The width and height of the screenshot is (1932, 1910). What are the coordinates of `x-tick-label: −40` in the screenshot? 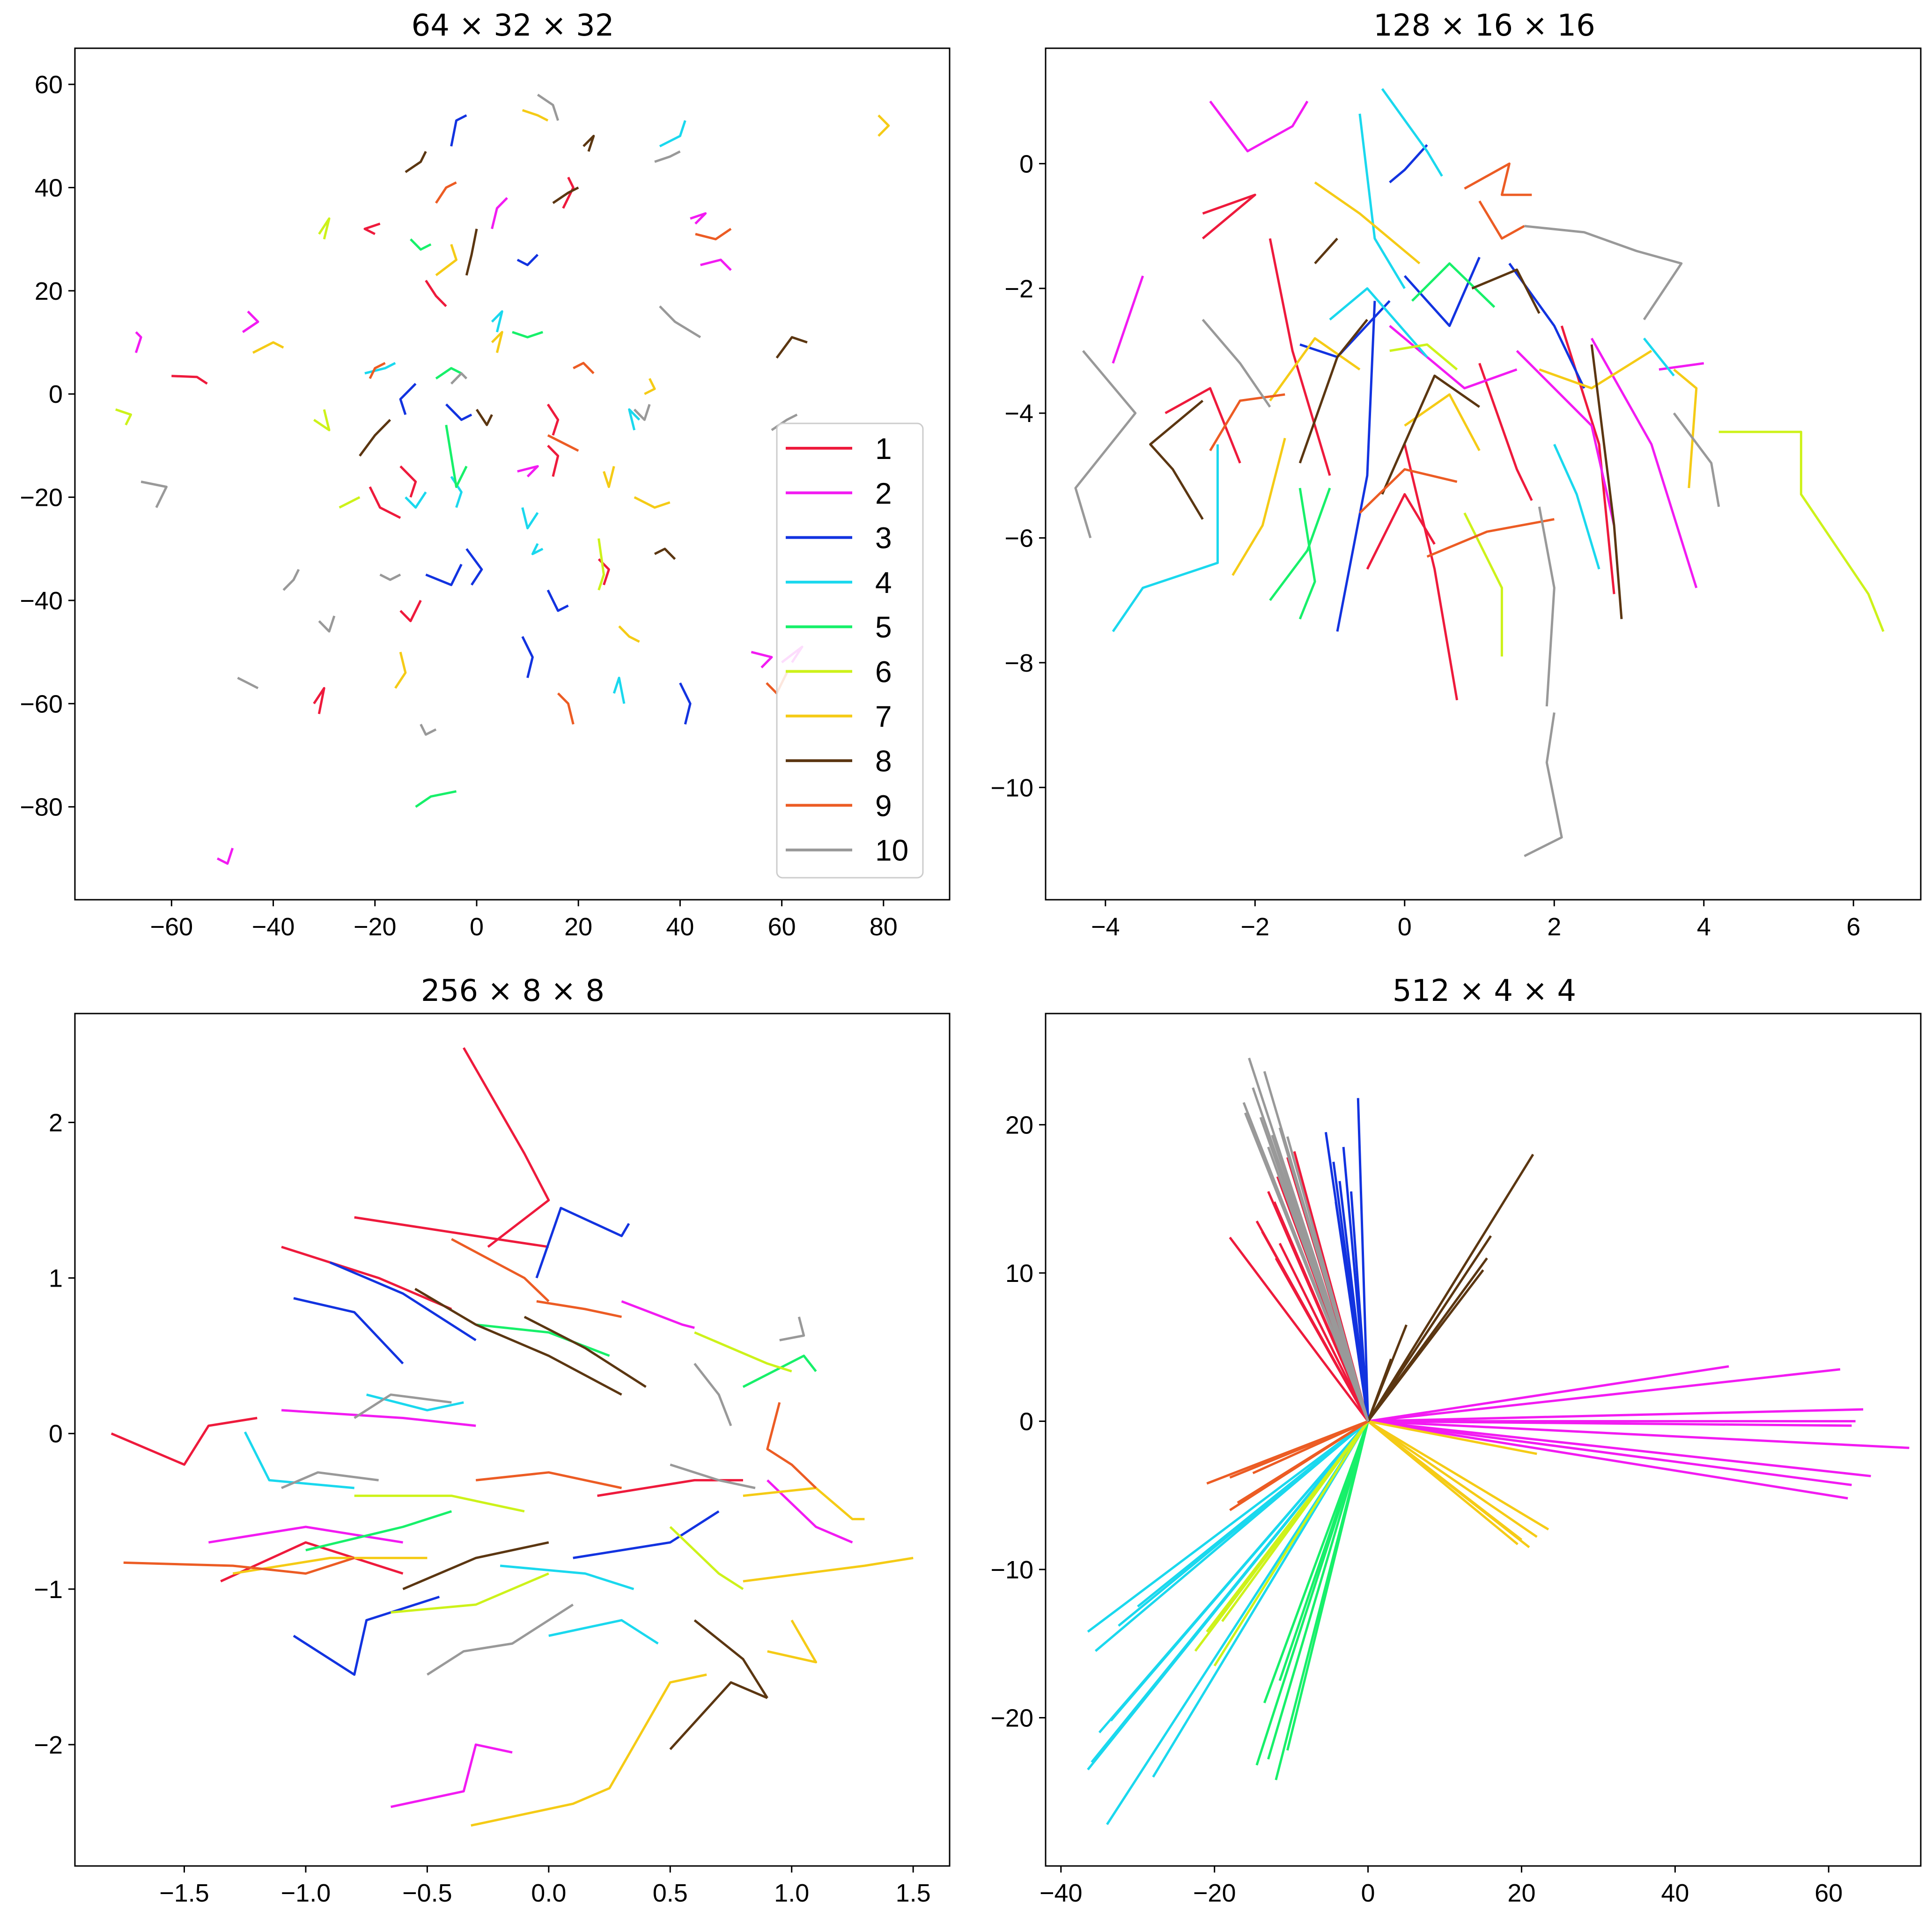 It's located at (1061, 1893).